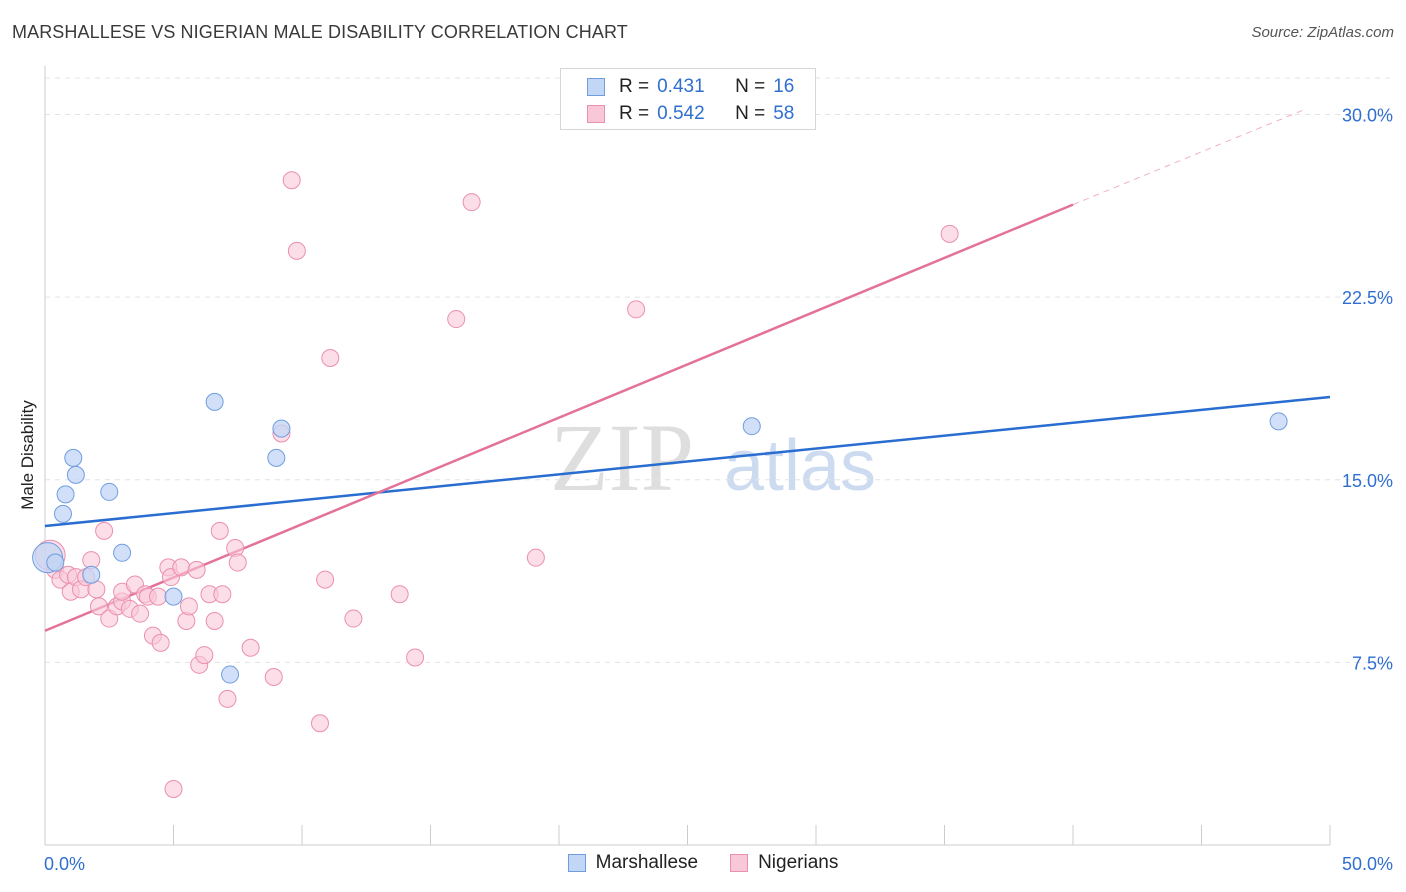 This screenshot has height=892, width=1406. Describe the element at coordinates (703, 863) in the screenshot. I see `series-legend: Marshallese Nigerians` at that location.